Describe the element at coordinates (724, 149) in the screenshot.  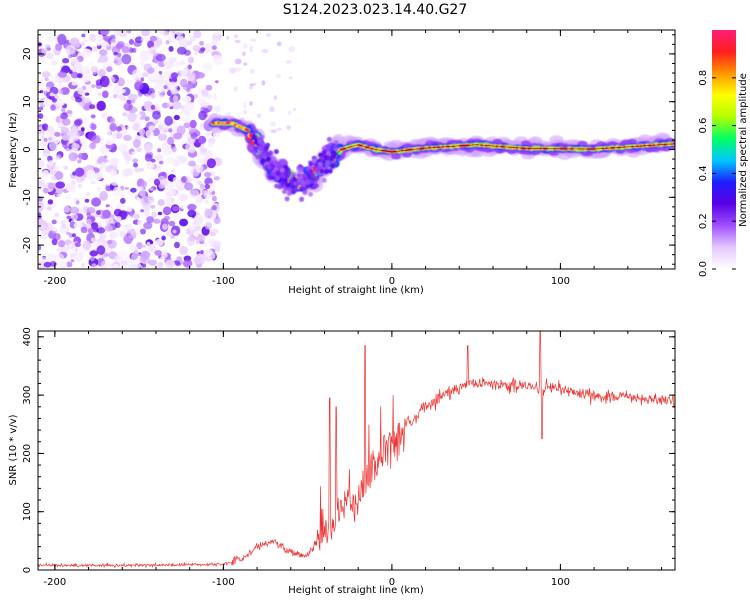
I see `colorbar-gradient` at that location.